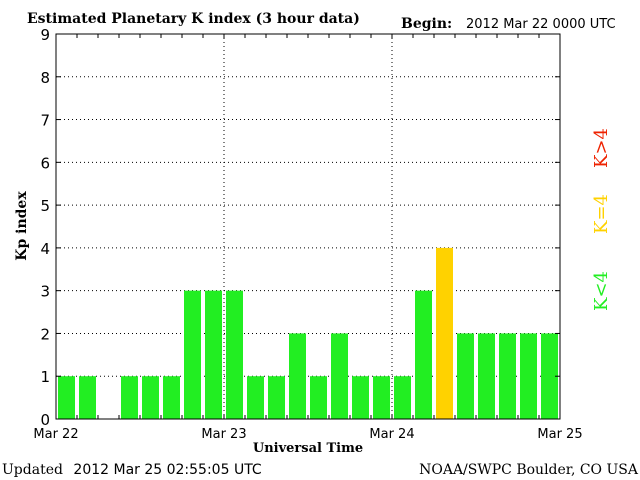 The width and height of the screenshot is (640, 480). Describe the element at coordinates (601, 214) in the screenshot. I see `legend-k-eq-4: K=4` at that location.